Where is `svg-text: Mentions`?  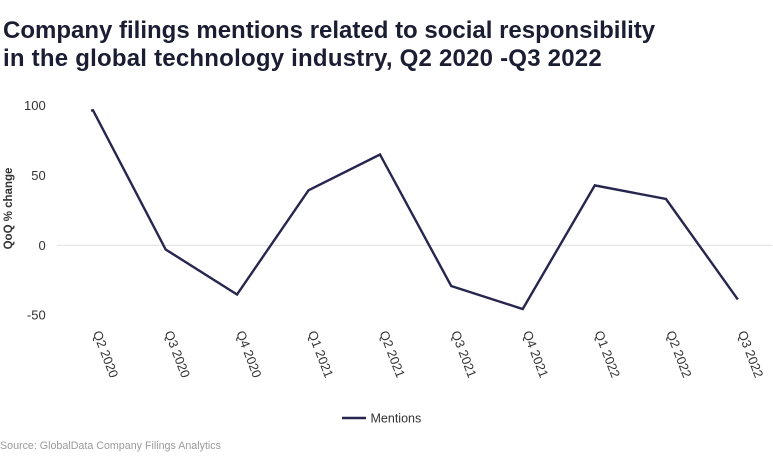 svg-text: Mentions is located at coordinates (396, 419).